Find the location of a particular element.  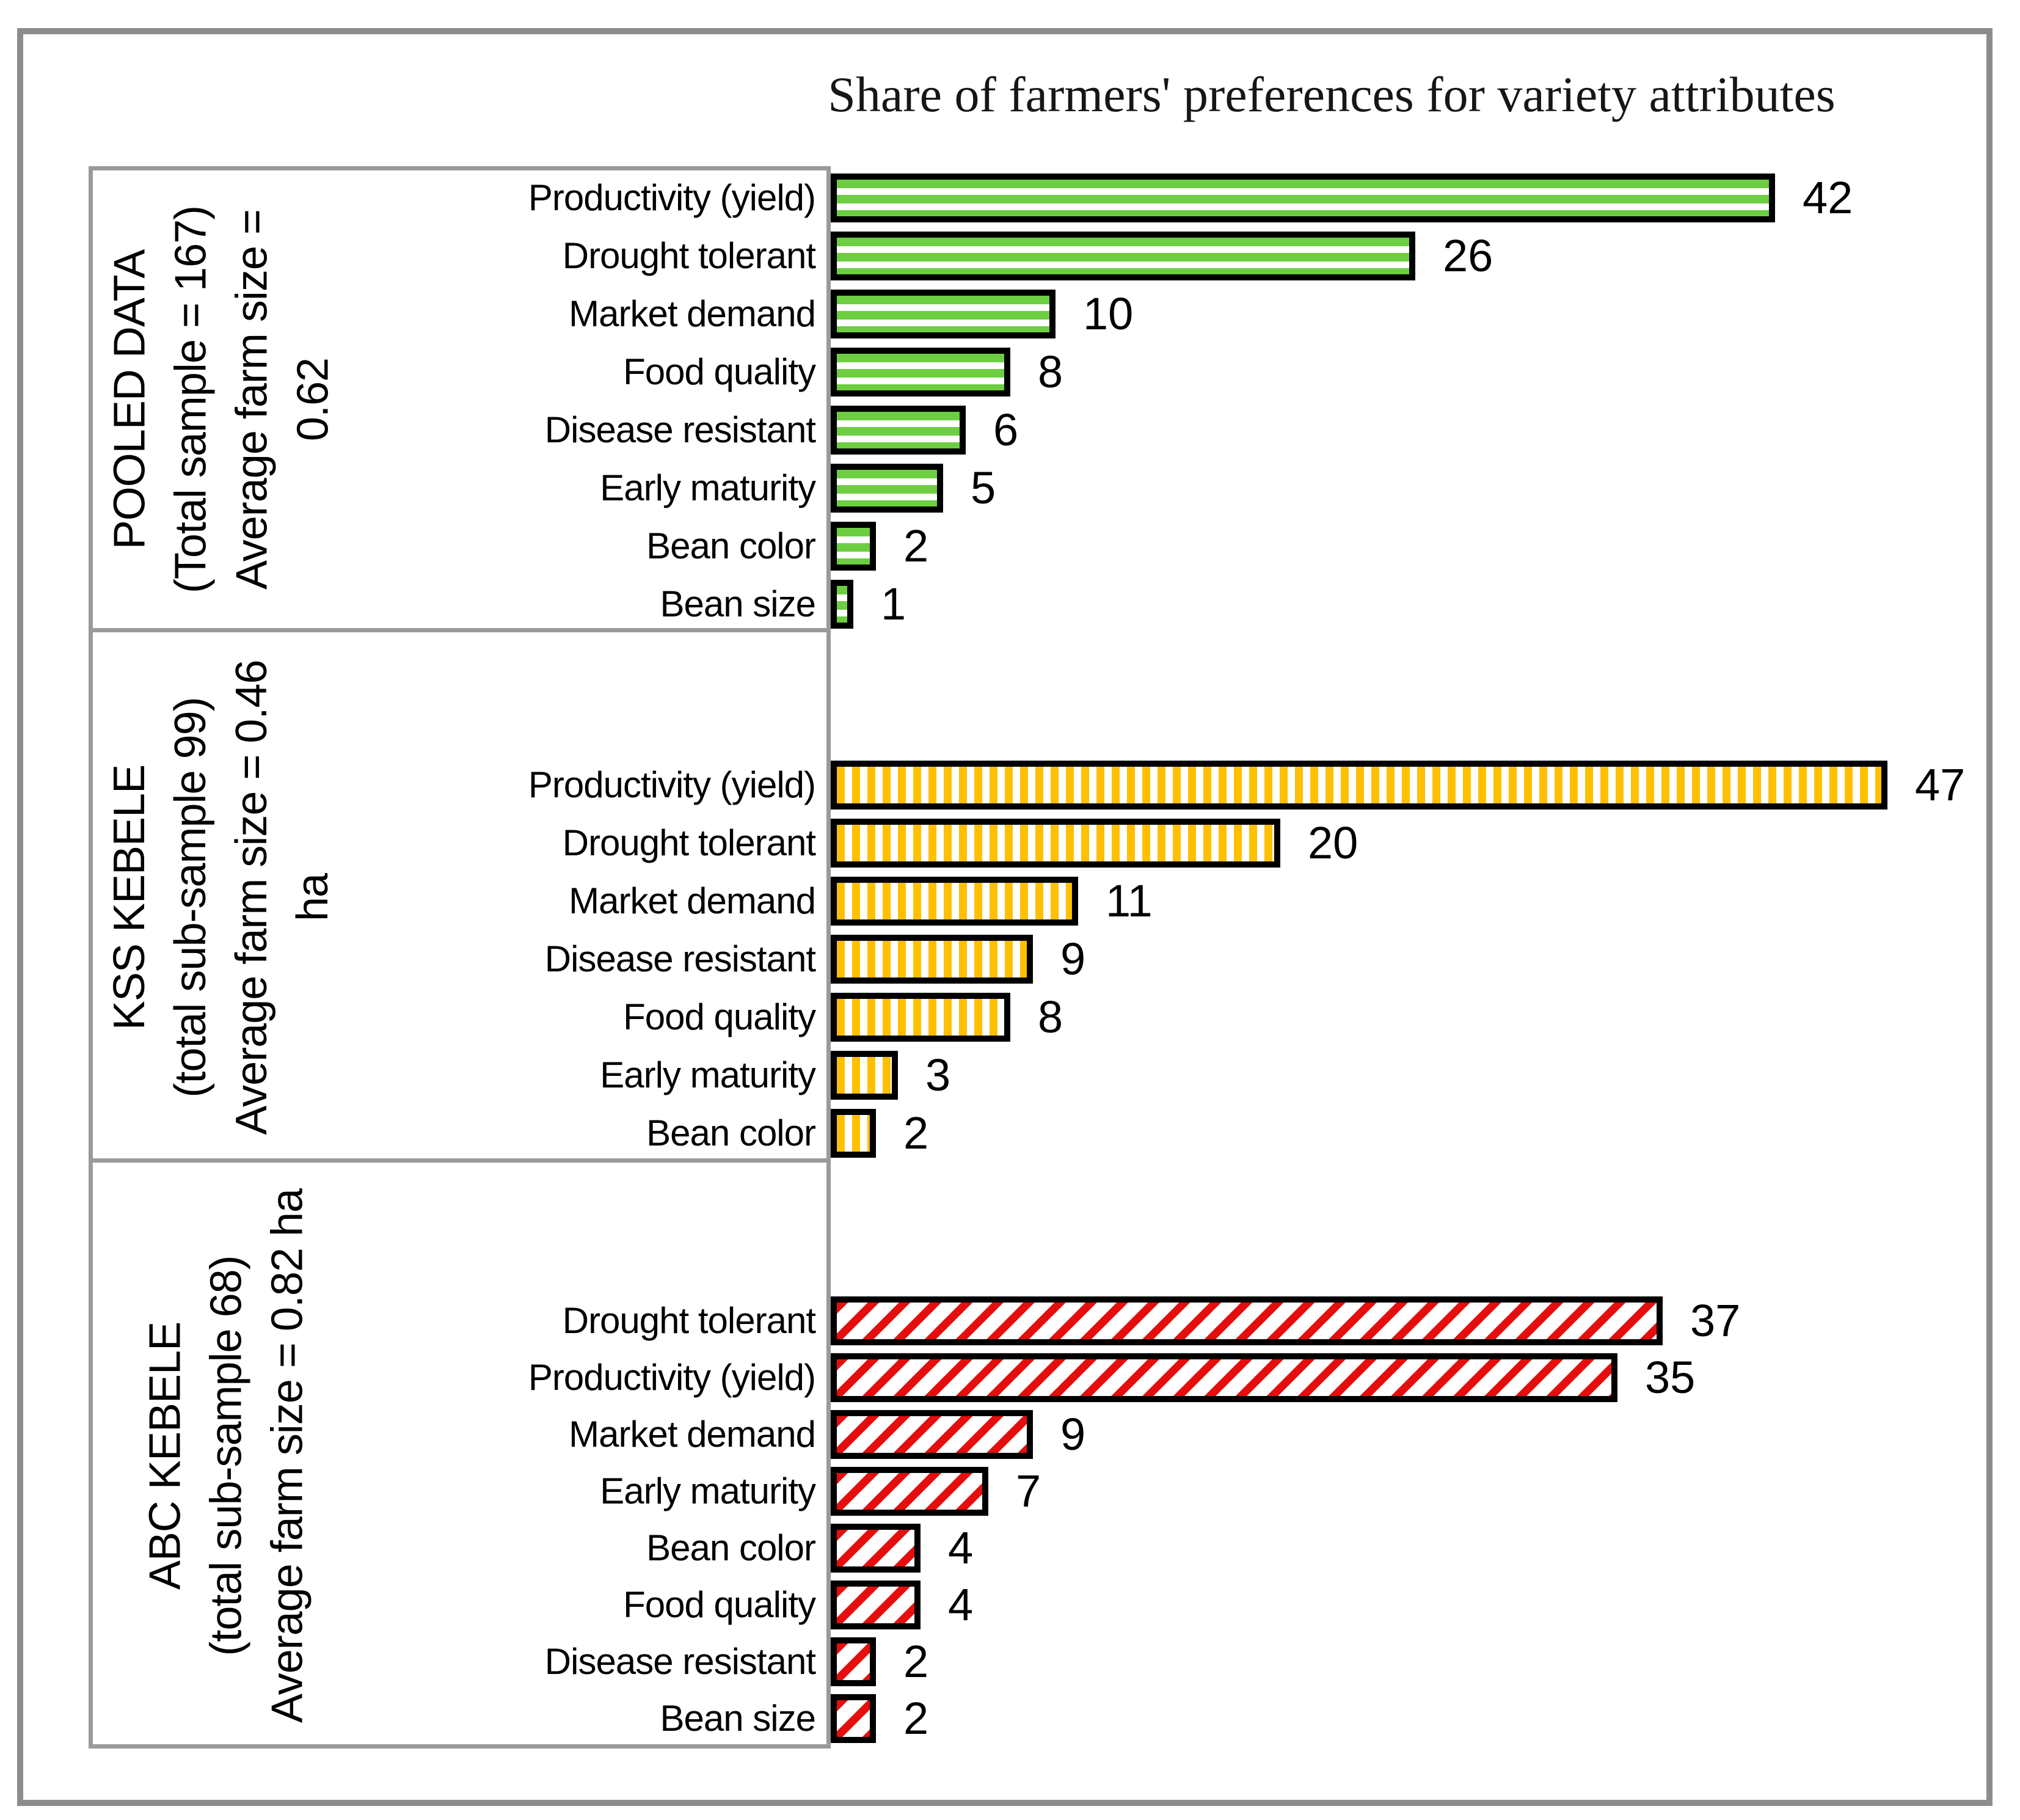

bar-value-label: 5 is located at coordinates (983, 487).